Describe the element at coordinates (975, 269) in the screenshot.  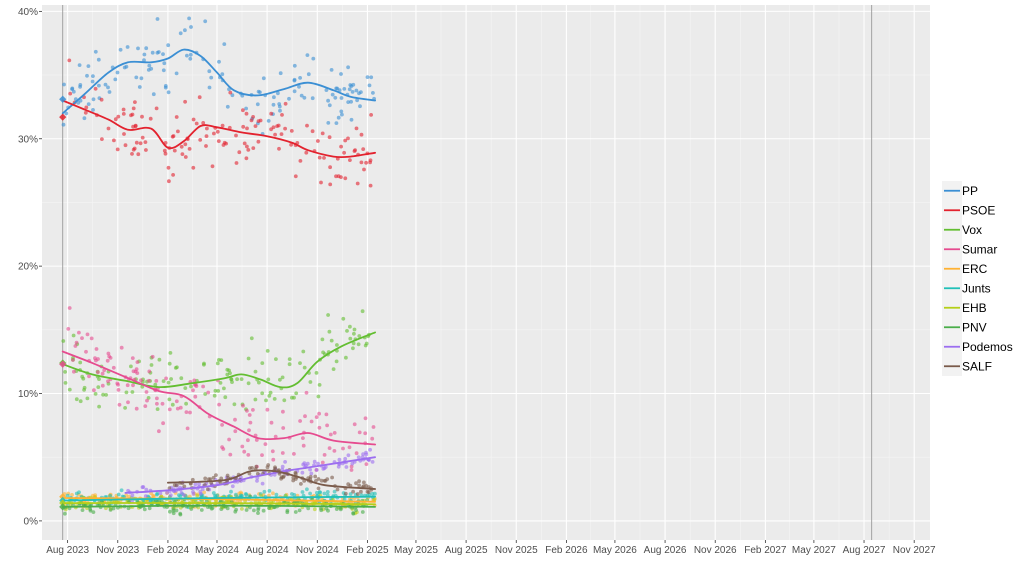
I see `legend-label-erc: ERC` at that location.